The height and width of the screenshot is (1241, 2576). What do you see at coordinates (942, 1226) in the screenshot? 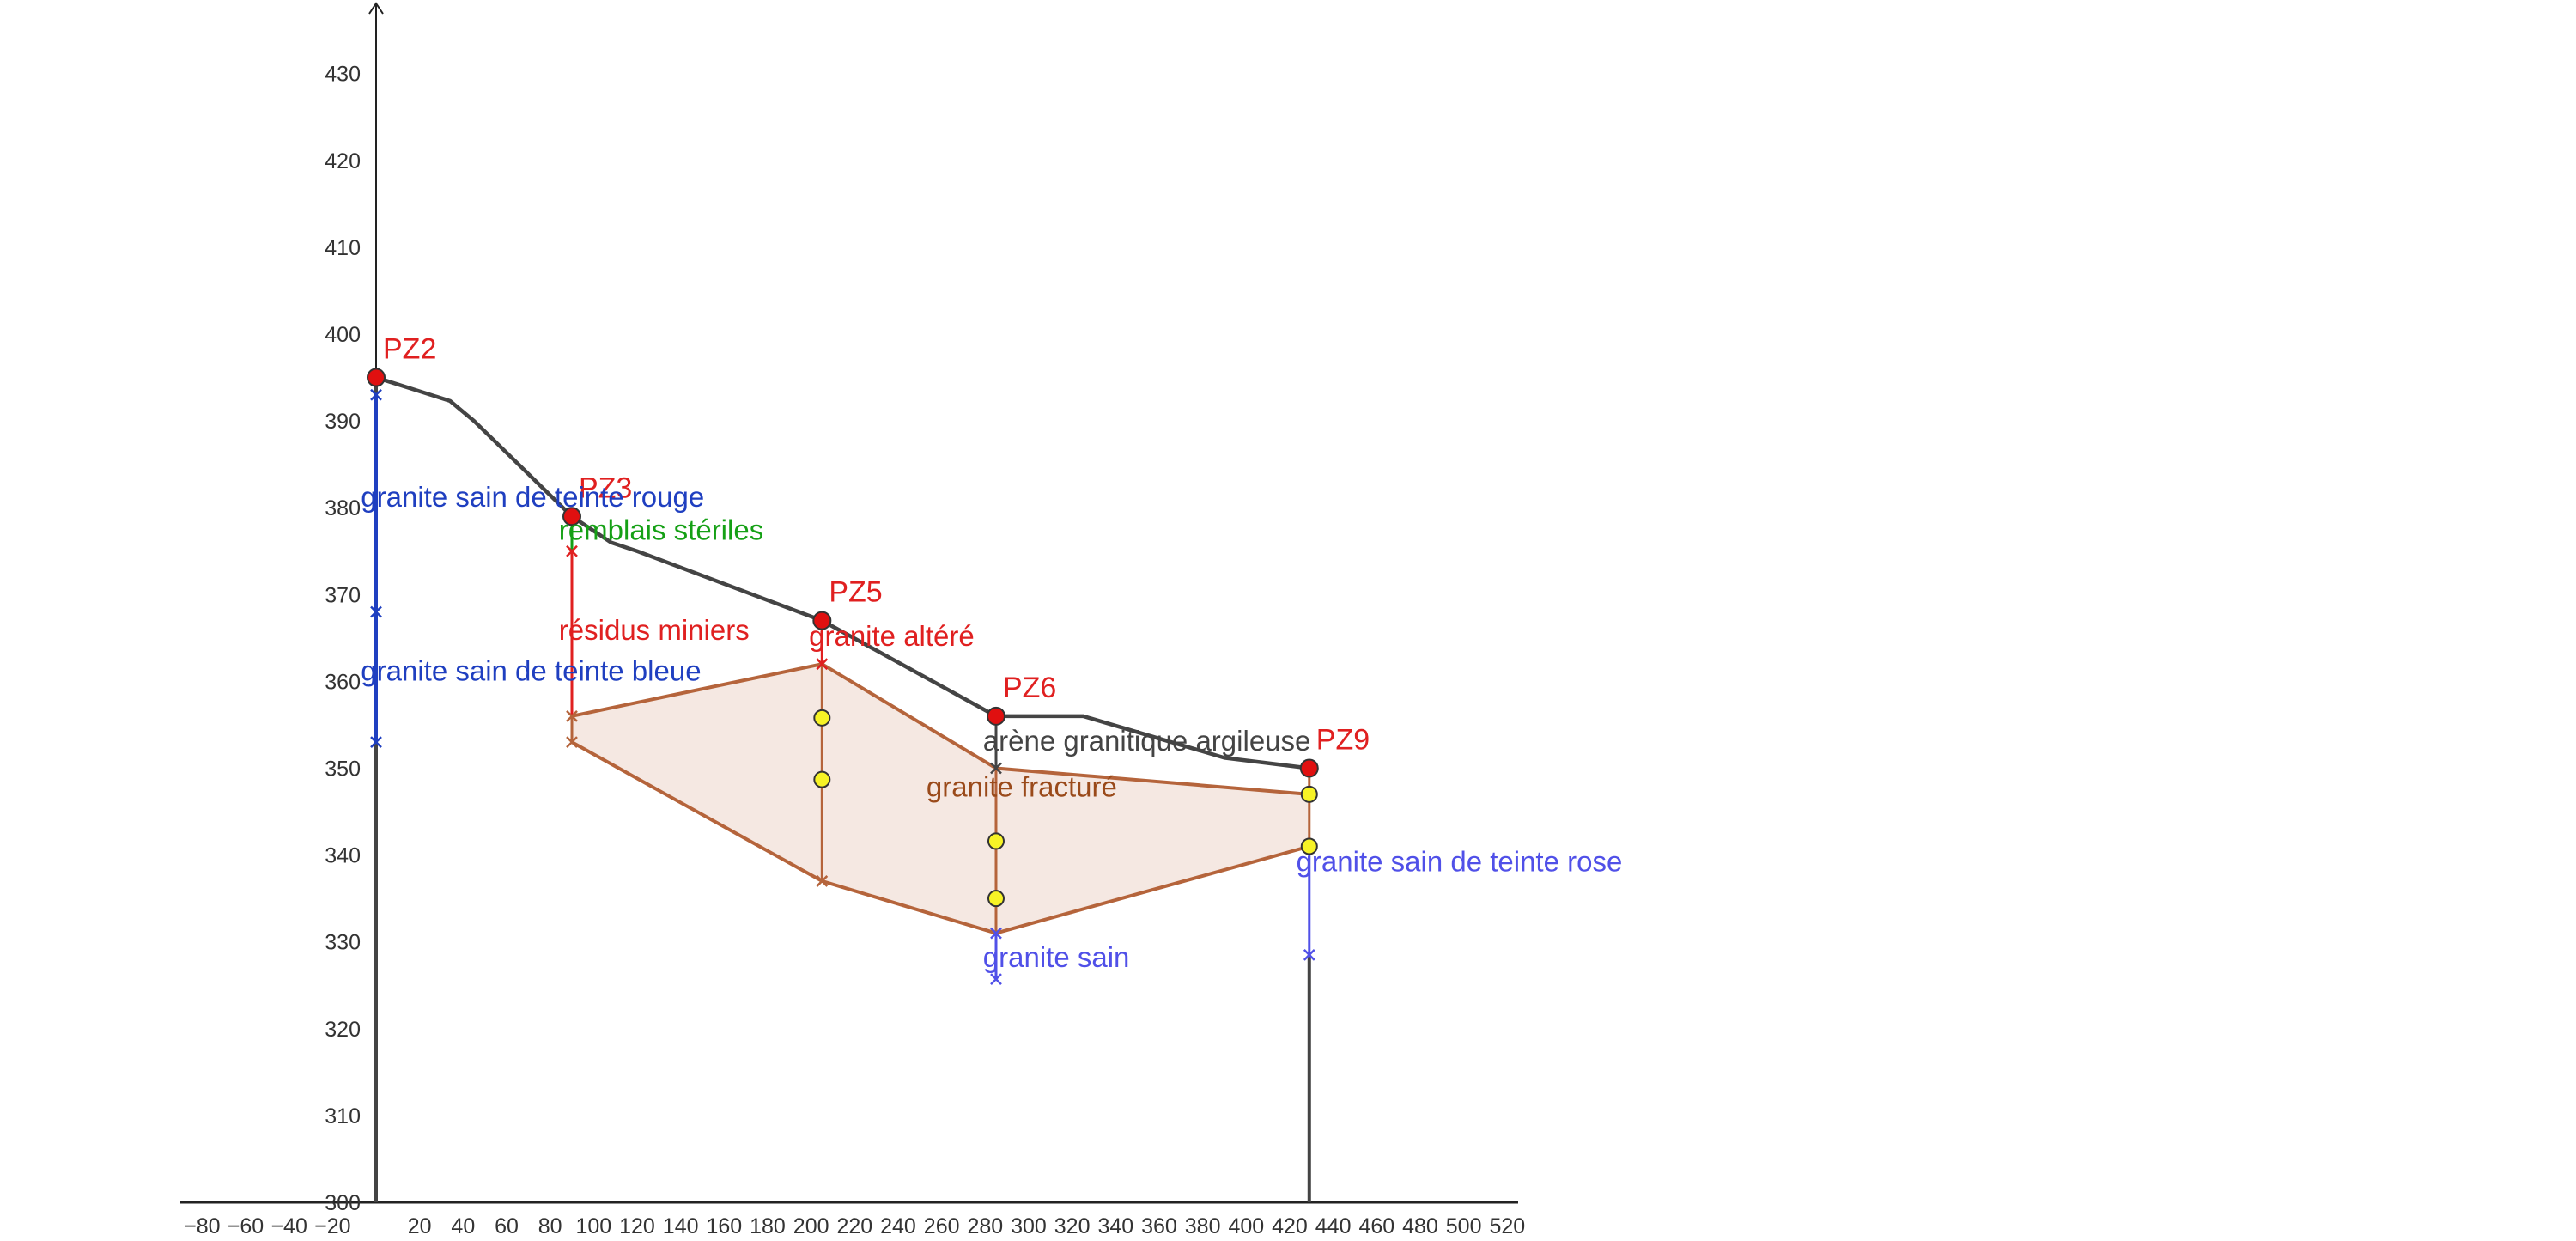
I see `x-tick-label: 260` at bounding box center [942, 1226].